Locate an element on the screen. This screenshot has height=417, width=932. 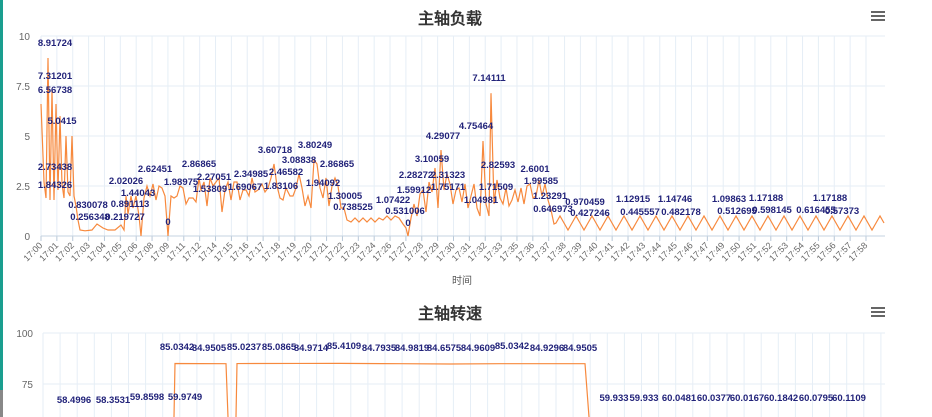
y-tick-label: 7.5 is located at coordinates (23, 87).